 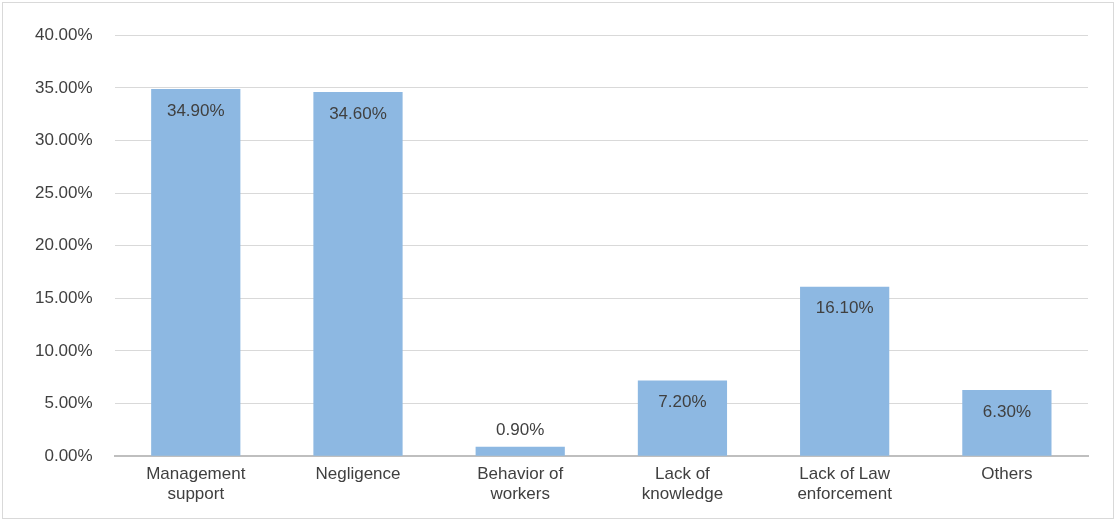 I want to click on y-tick-label: 5.00%, so click(x=68, y=403).